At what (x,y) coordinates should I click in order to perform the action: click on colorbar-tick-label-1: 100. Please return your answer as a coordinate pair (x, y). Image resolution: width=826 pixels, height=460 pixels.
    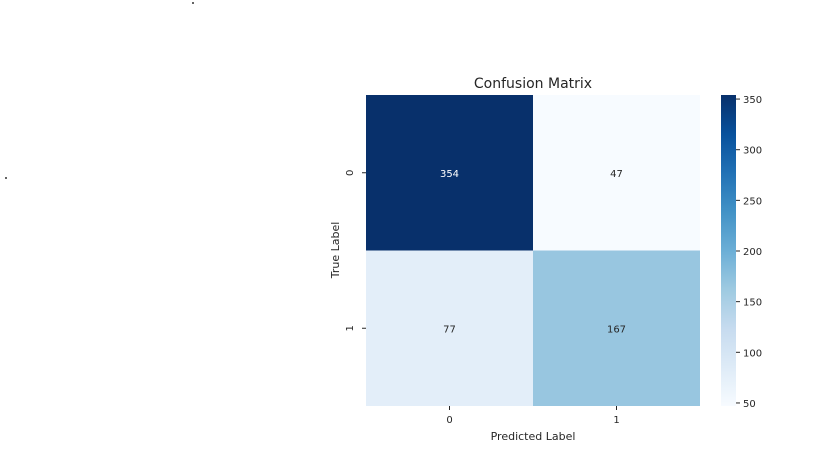
    Looking at the image, I should click on (752, 353).